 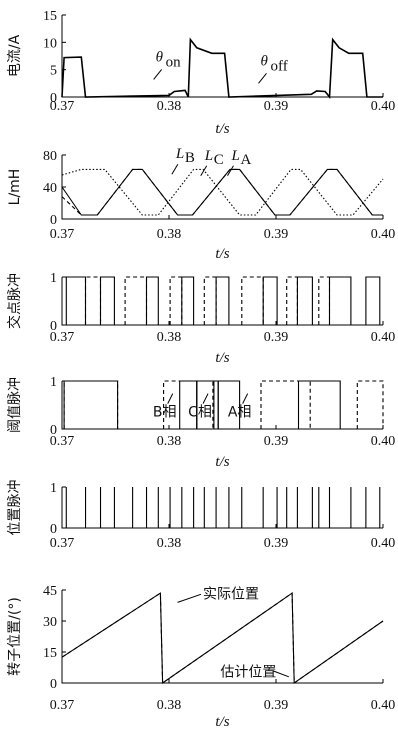 I want to click on annotation-theta-0: θ, so click(x=160, y=57).